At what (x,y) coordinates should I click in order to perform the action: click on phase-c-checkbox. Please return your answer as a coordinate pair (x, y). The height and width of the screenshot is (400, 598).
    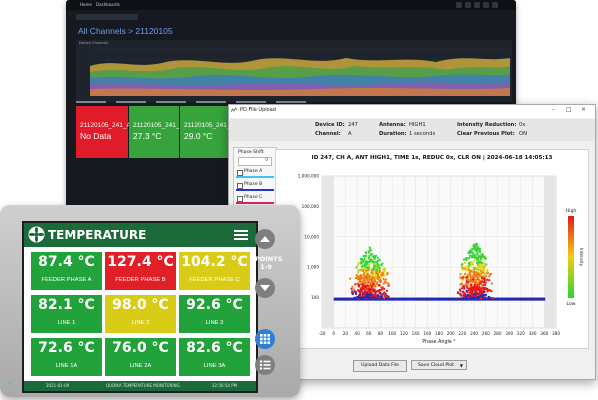
    Looking at the image, I should click on (240, 199).